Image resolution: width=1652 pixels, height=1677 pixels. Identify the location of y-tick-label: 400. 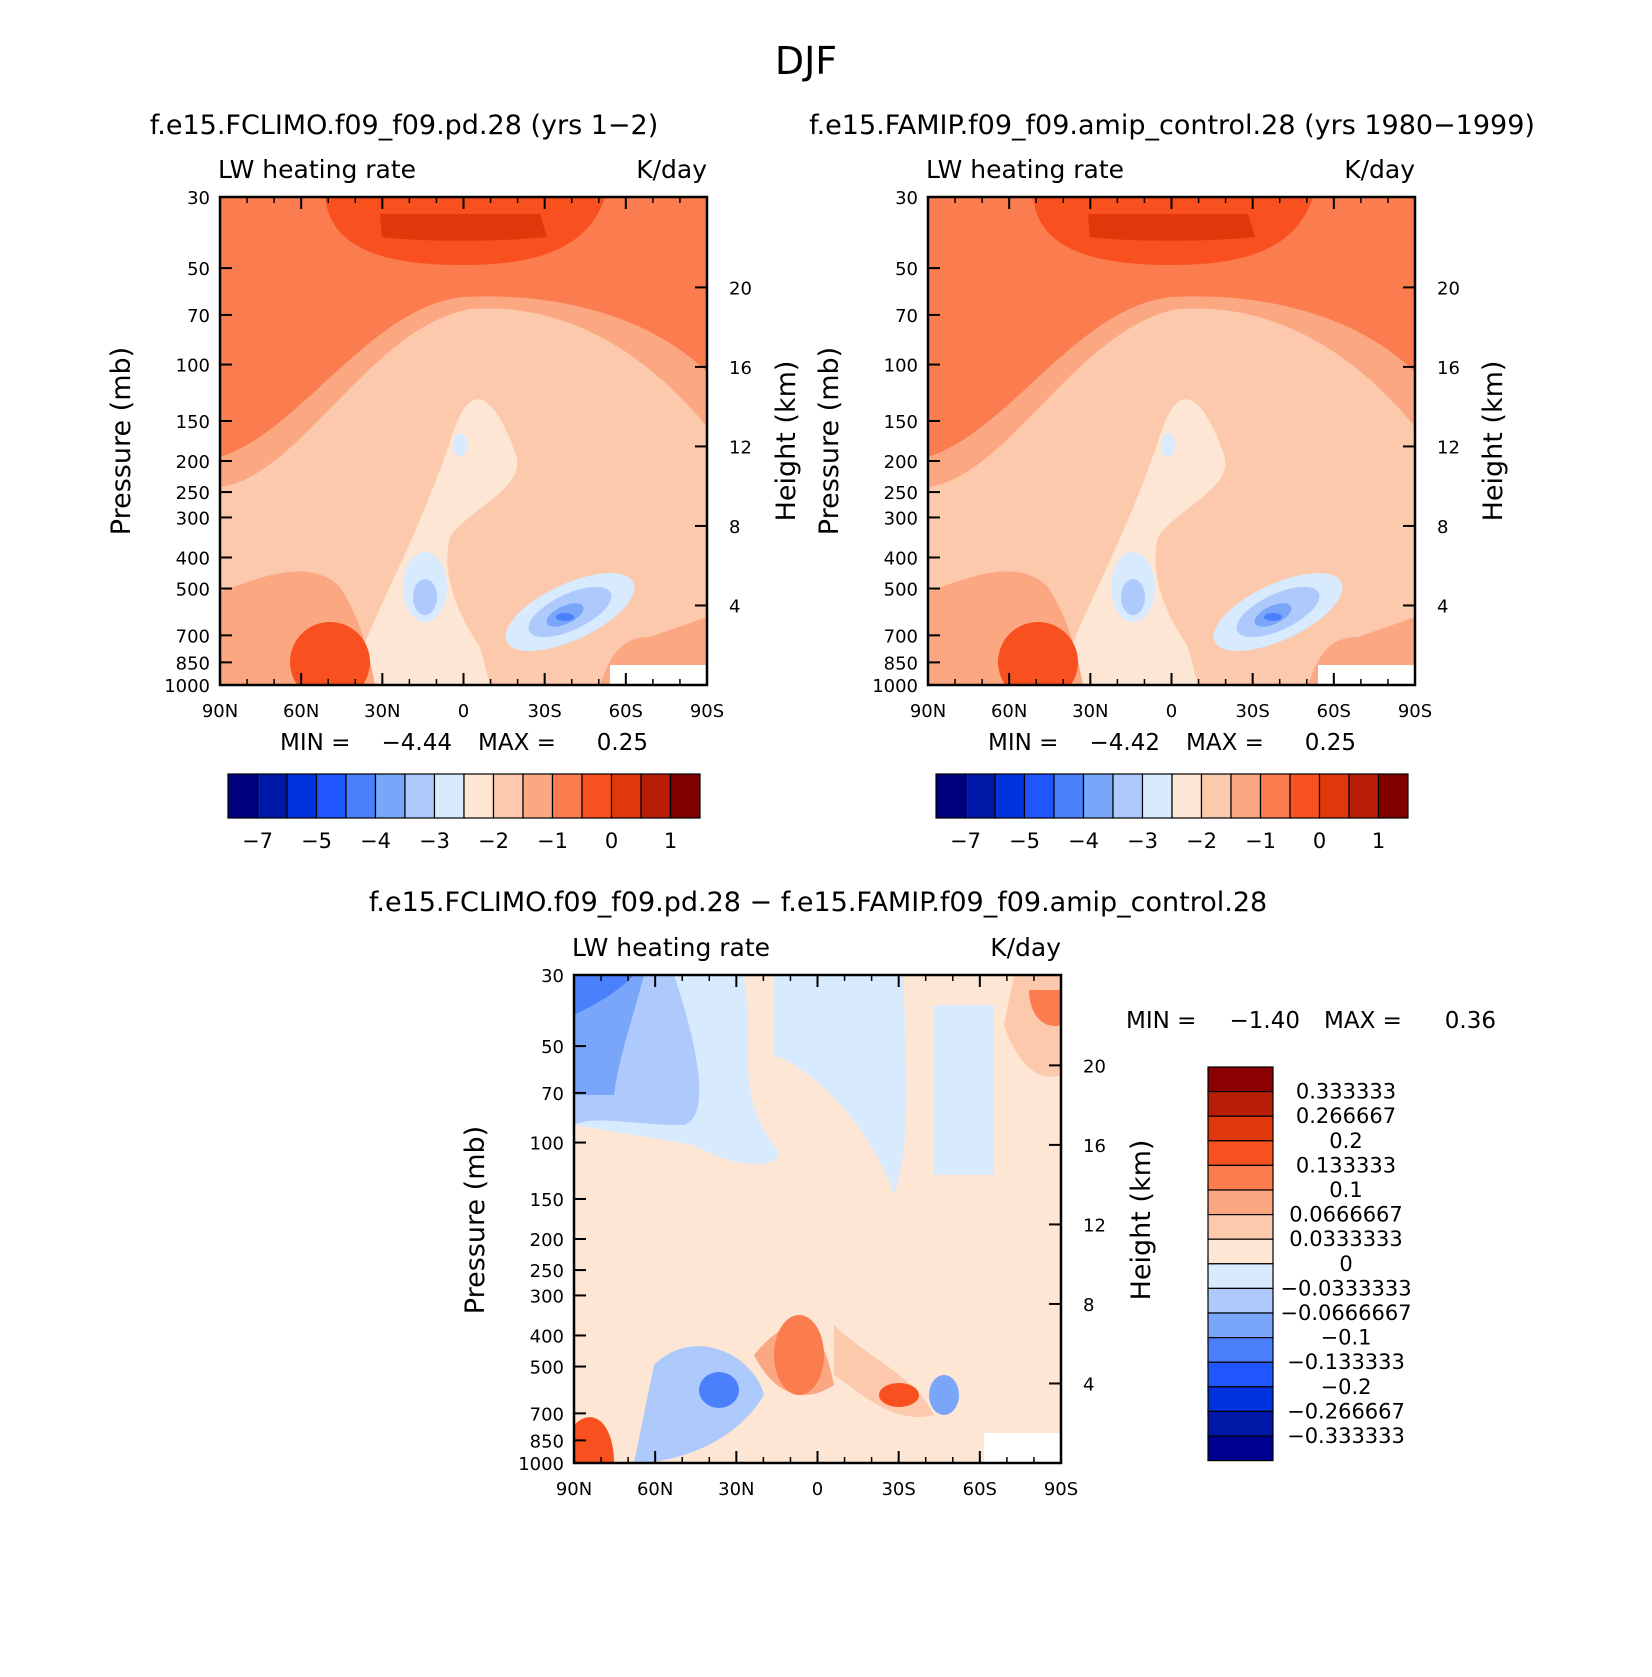
(193, 558).